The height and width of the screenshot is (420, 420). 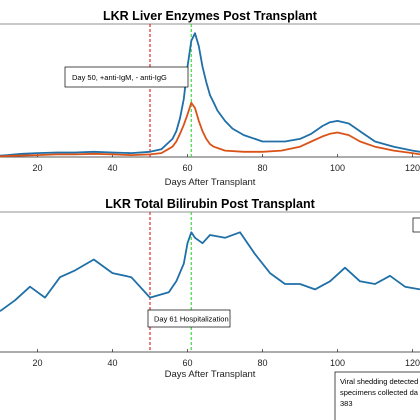 I want to click on legend-box-partial, so click(x=416, y=225).